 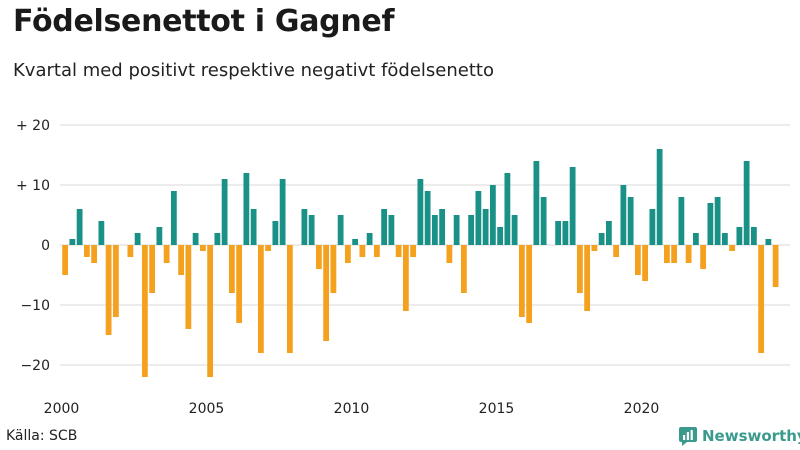 What do you see at coordinates (688, 436) in the screenshot?
I see `bar-chart-icon` at bounding box center [688, 436].